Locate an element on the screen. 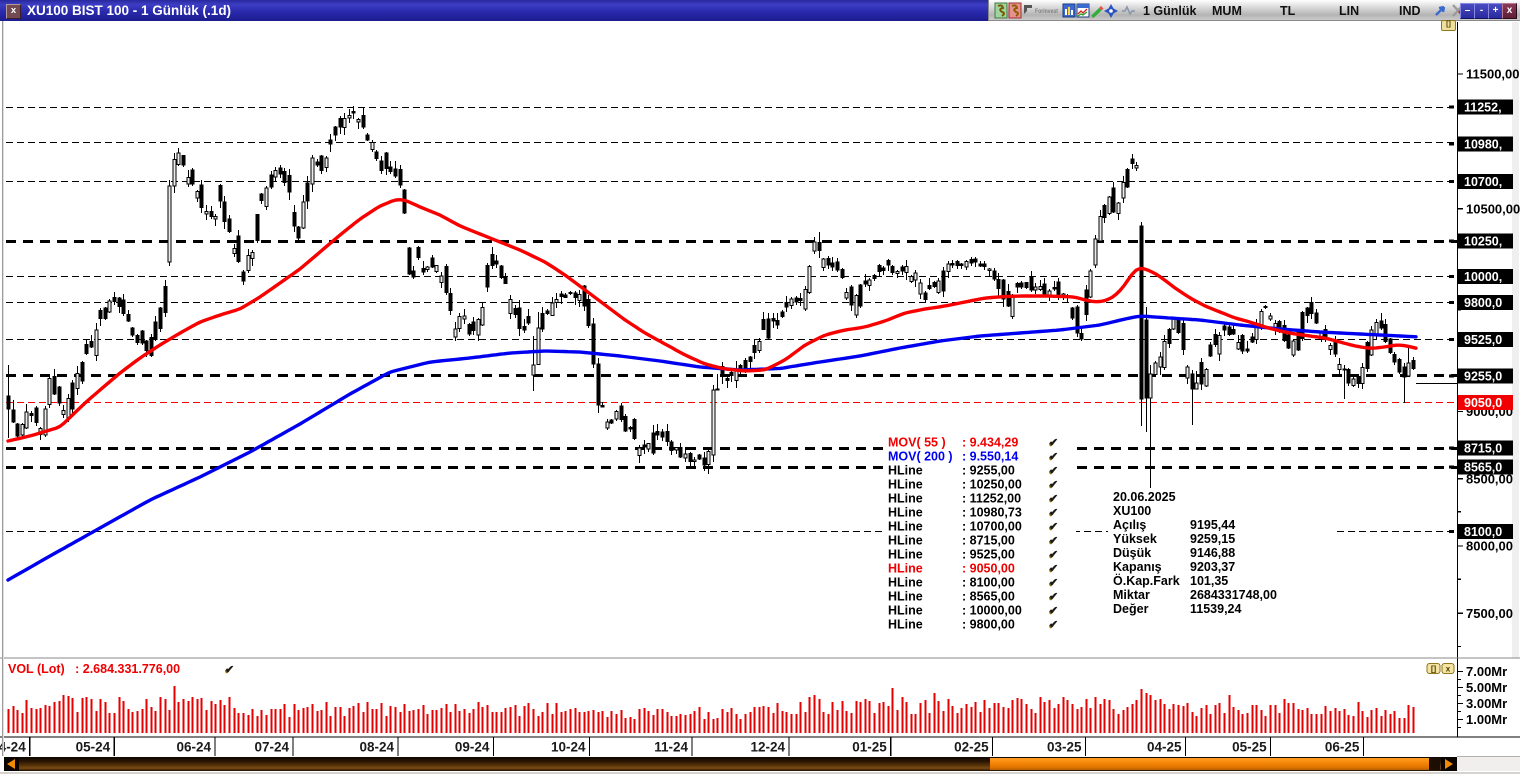 The image size is (1520, 774). svg-text: Kapanış is located at coordinates (1137, 567).